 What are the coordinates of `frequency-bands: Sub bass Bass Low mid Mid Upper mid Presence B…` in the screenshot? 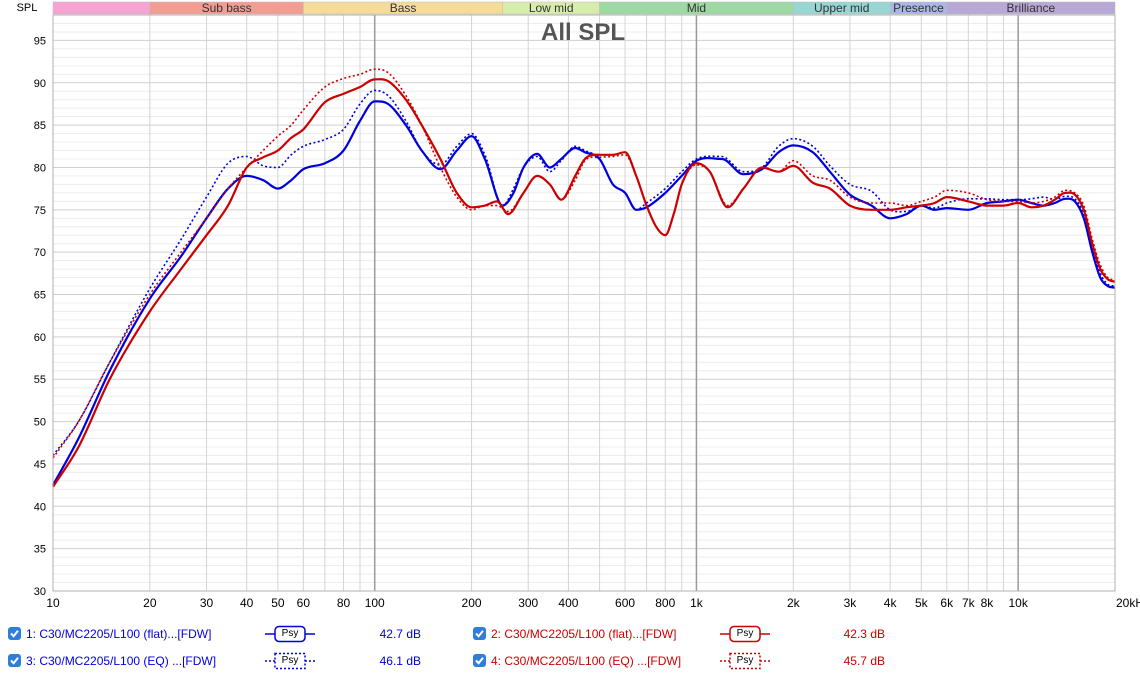 It's located at (584, 8).